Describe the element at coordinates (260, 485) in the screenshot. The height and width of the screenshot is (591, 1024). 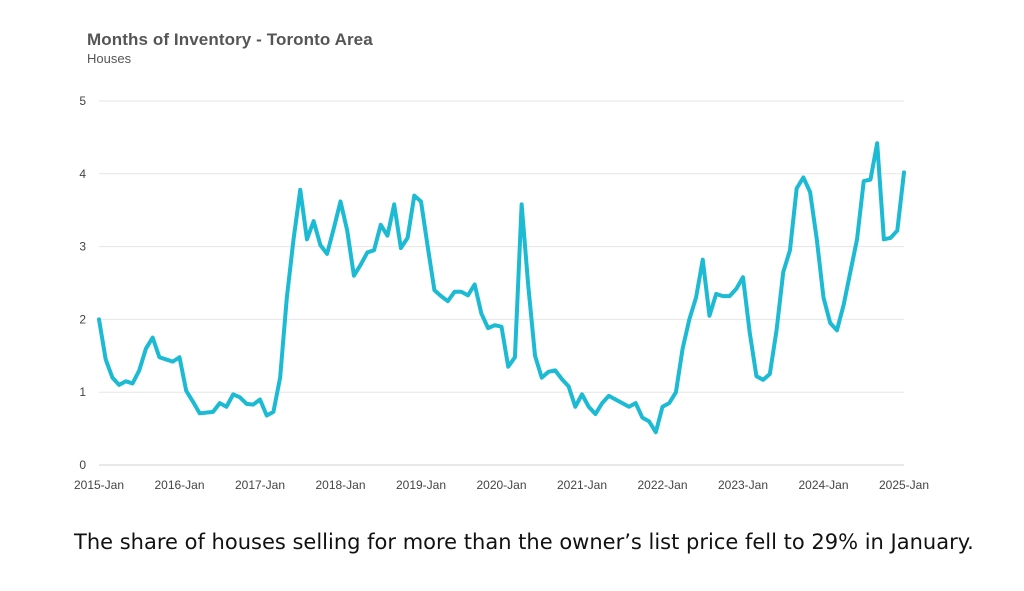
I see `x-tick-label: 2017-Jan` at that location.